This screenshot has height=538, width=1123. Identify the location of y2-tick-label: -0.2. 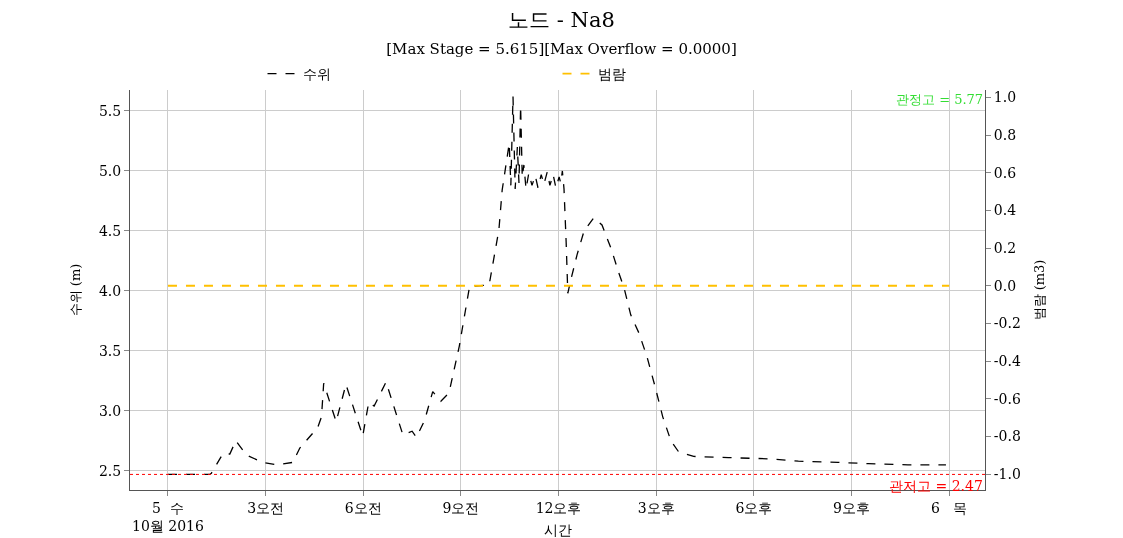
(1007, 323).